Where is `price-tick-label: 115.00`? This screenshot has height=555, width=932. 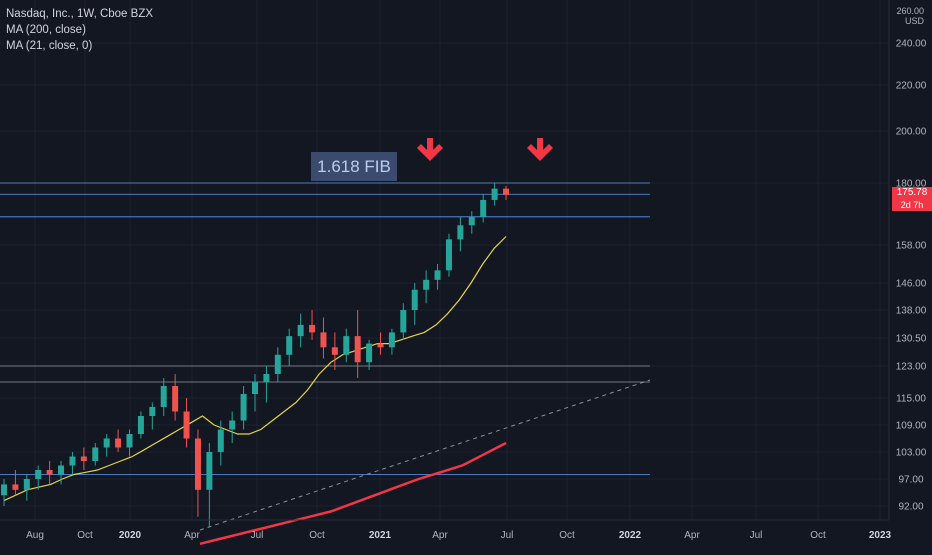
price-tick-label: 115.00 is located at coordinates (911, 399).